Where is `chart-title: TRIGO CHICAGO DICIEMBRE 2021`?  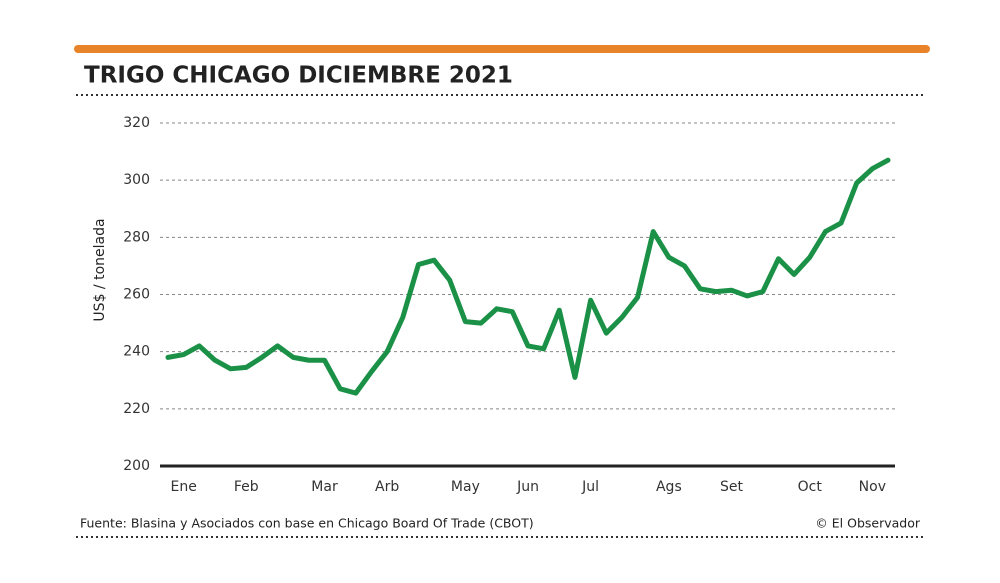
chart-title: TRIGO CHICAGO DICIEMBRE 2021 is located at coordinates (298, 76).